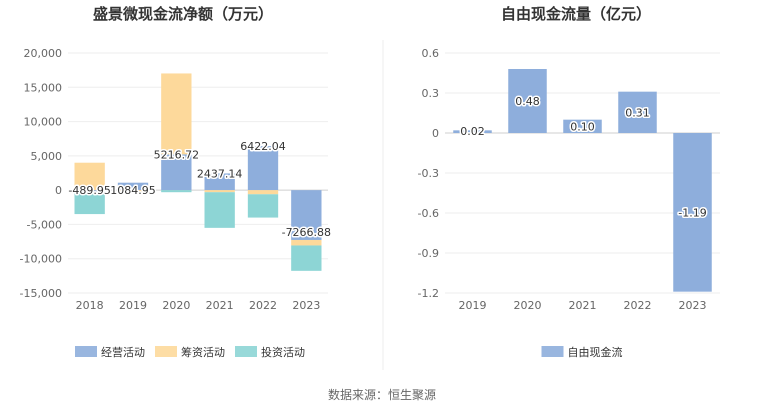 This screenshot has height=413, width=765. What do you see at coordinates (89, 204) in the screenshot?
I see `bar-投资活动-2018` at bounding box center [89, 204].